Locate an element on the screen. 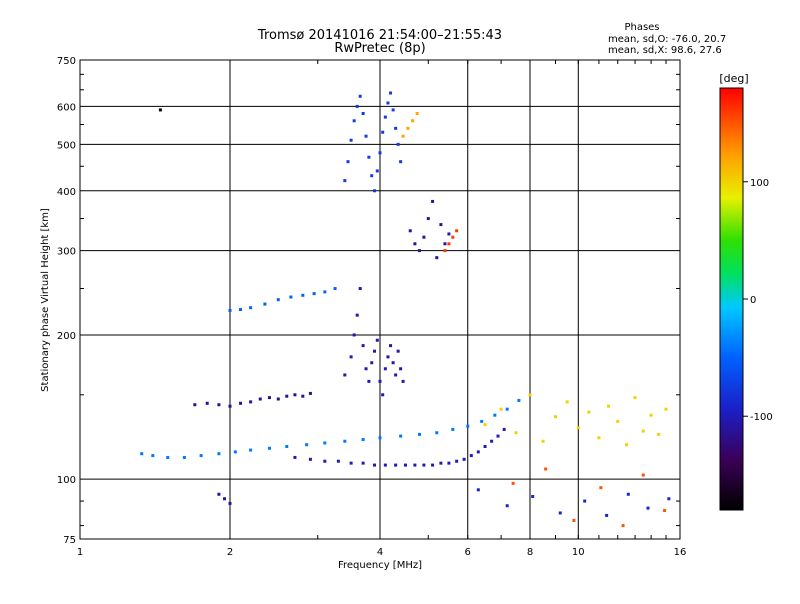  colorbar is located at coordinates (731, 299).